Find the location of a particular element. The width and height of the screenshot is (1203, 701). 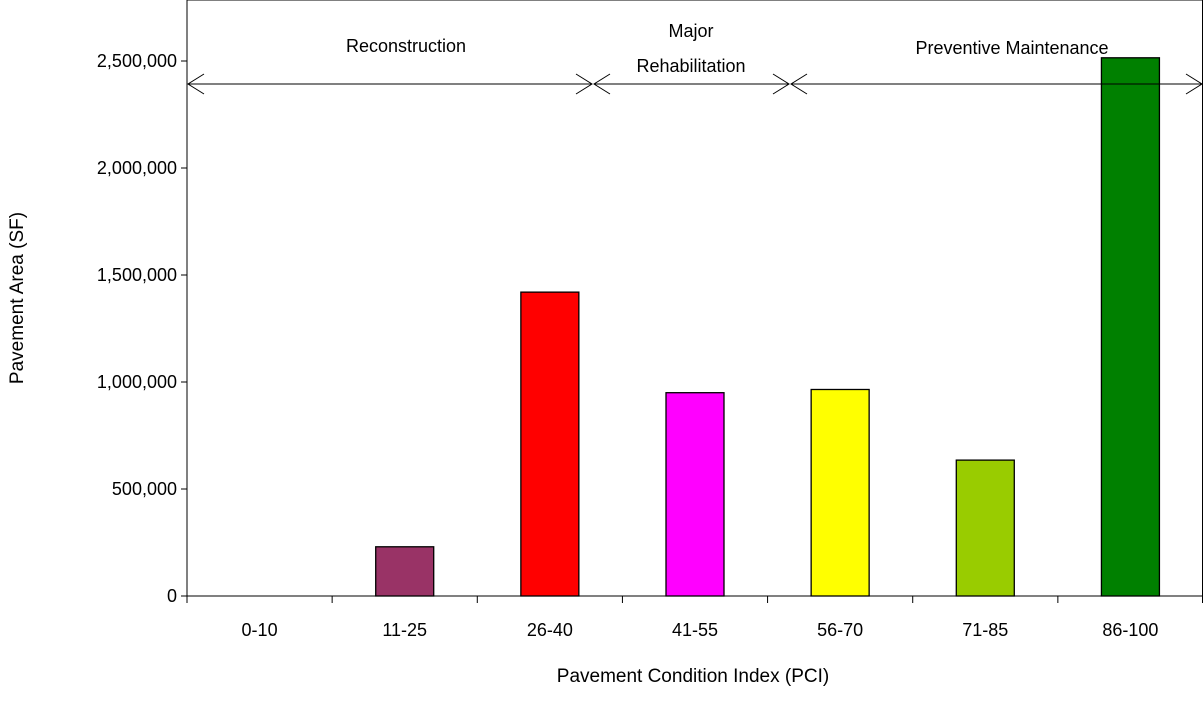

x-axis: 0-10 11-25 26-40 41-55 56-70 71-85 86-100 is located at coordinates (694, 617).